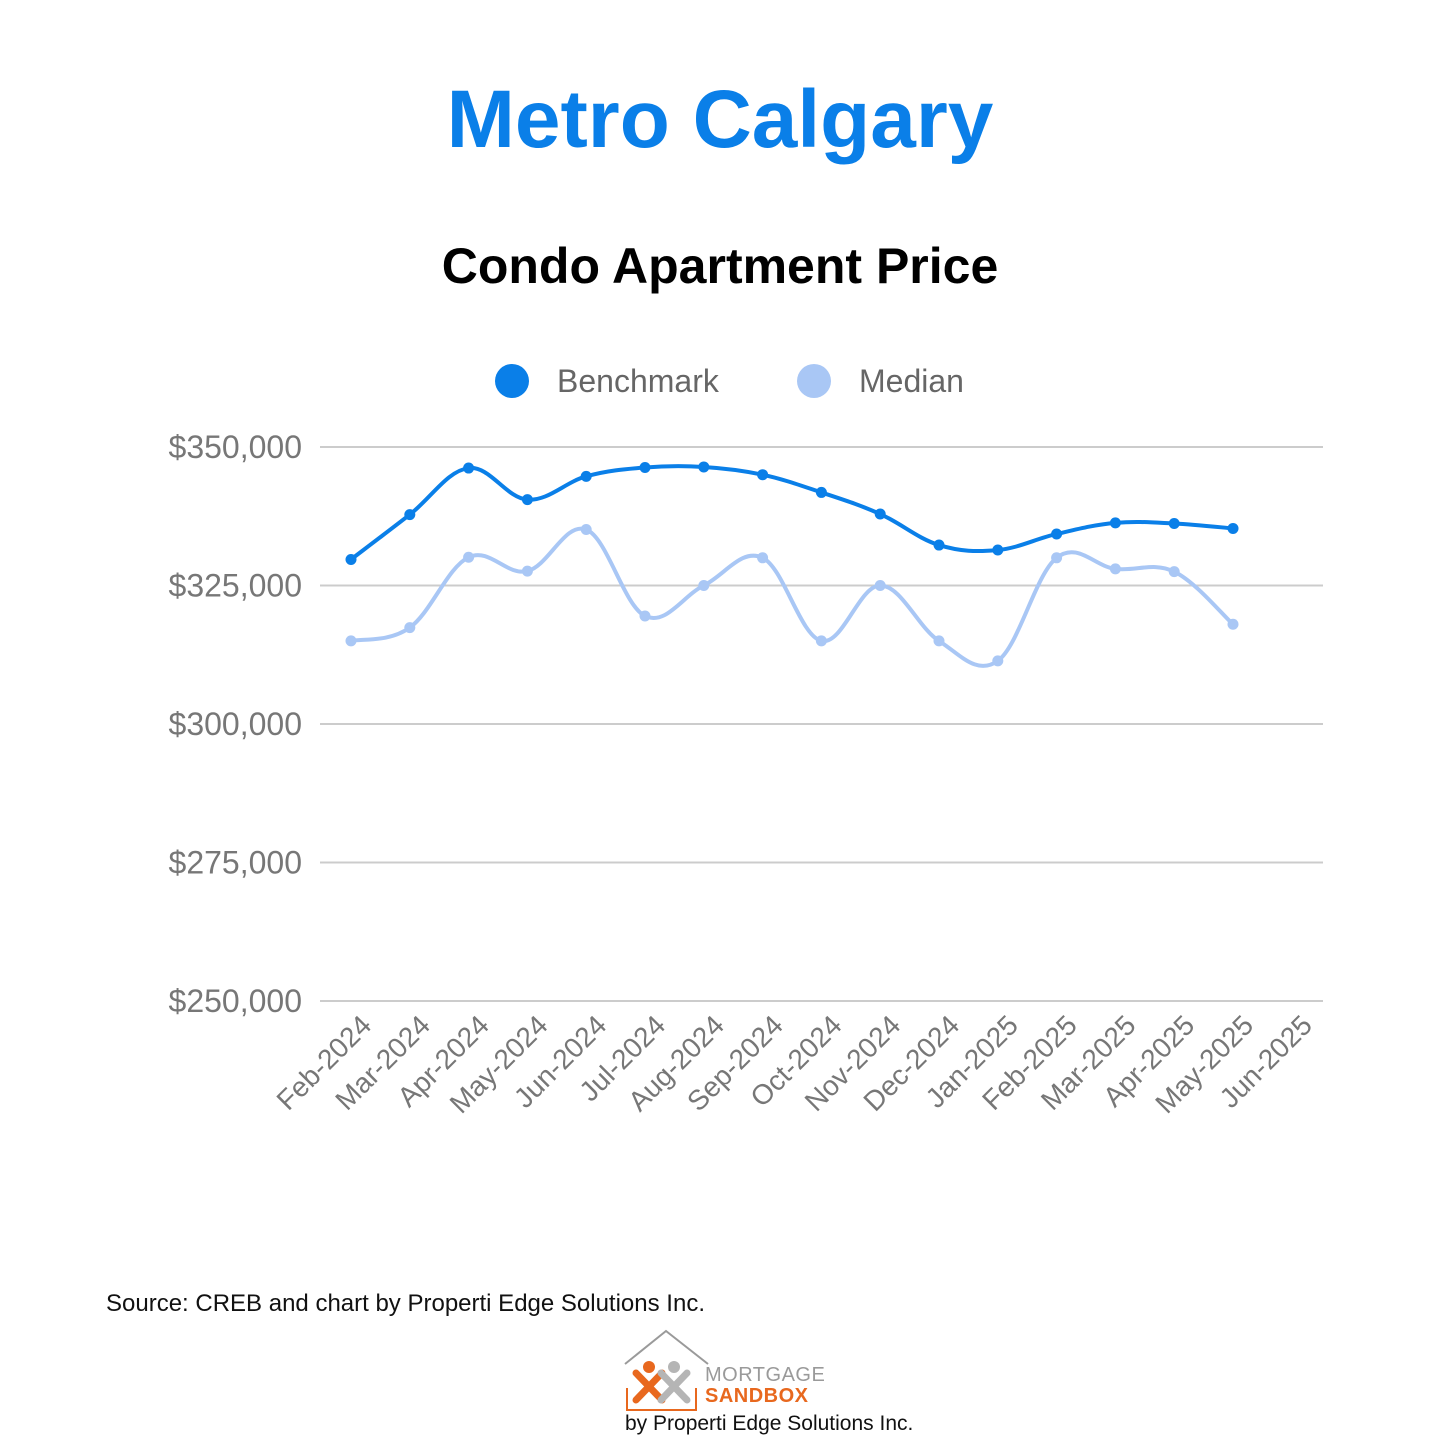  What do you see at coordinates (512, 381) in the screenshot?
I see `legend-marker-benchmark-icon` at bounding box center [512, 381].